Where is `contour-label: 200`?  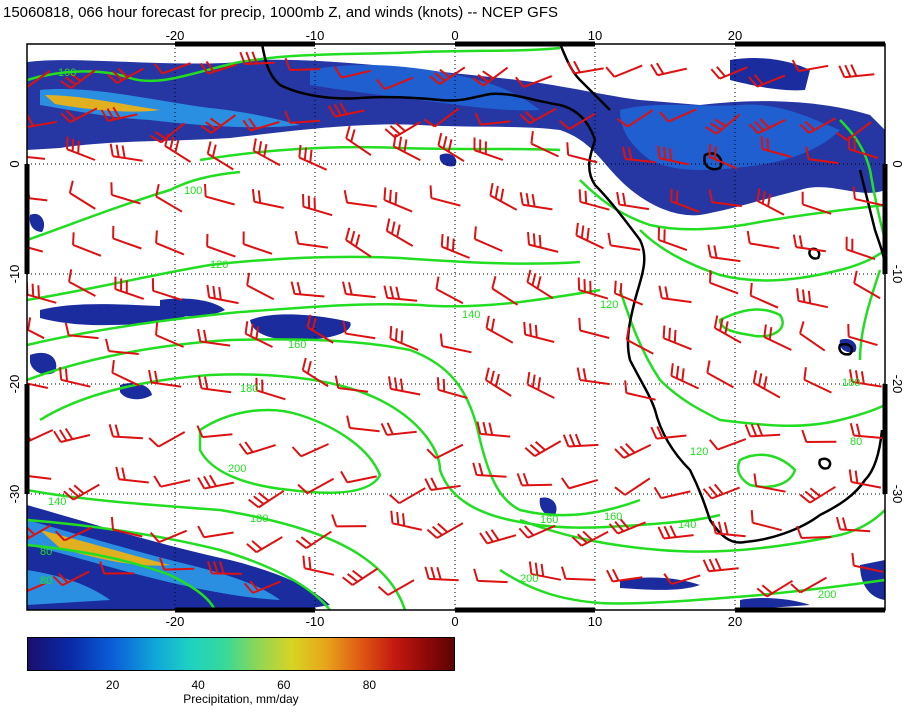 contour-label: 200 is located at coordinates (827, 595).